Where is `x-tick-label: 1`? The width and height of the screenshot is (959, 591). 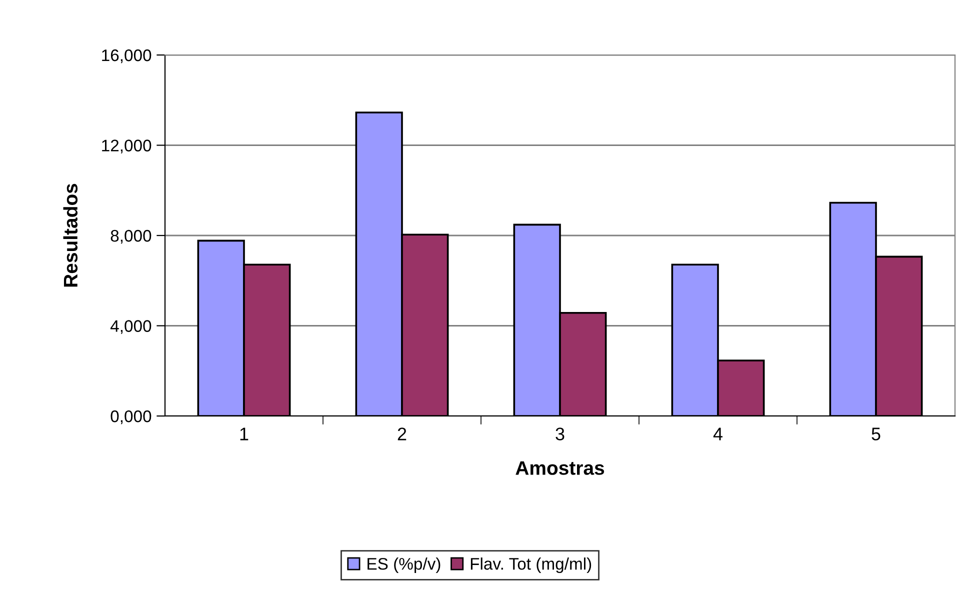
x-tick-label: 1 is located at coordinates (244, 434).